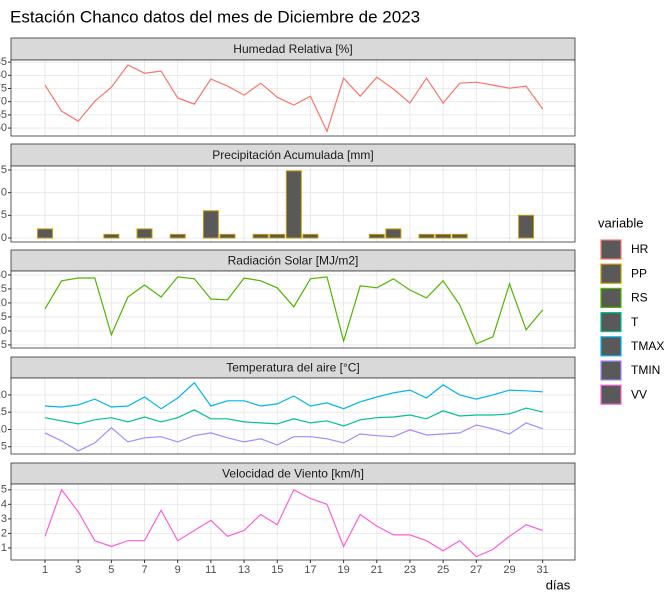 Image resolution: width=664 pixels, height=593 pixels. Describe the element at coordinates (639, 394) in the screenshot. I see `legend-label: VV` at that location.